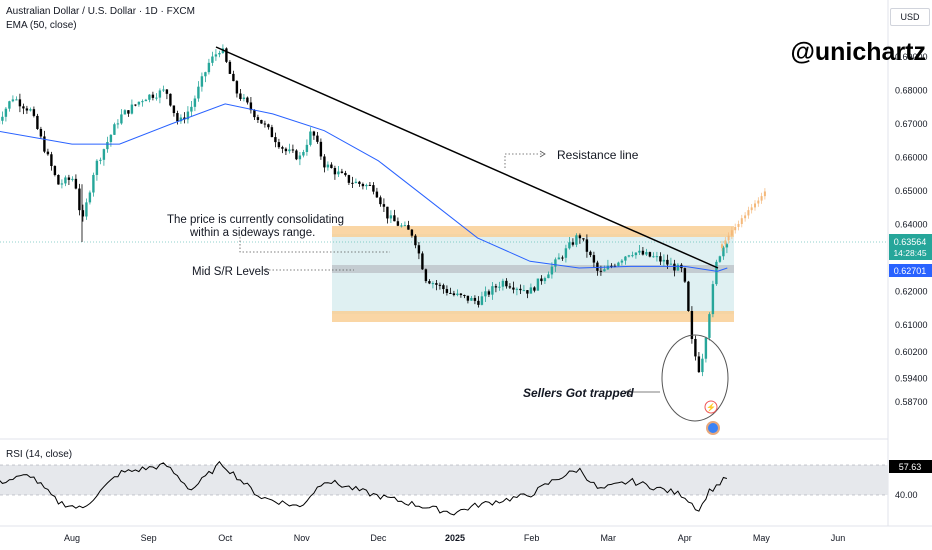 The height and width of the screenshot is (550, 932). What do you see at coordinates (302, 538) in the screenshot?
I see `x-tick-label: Nov` at bounding box center [302, 538].